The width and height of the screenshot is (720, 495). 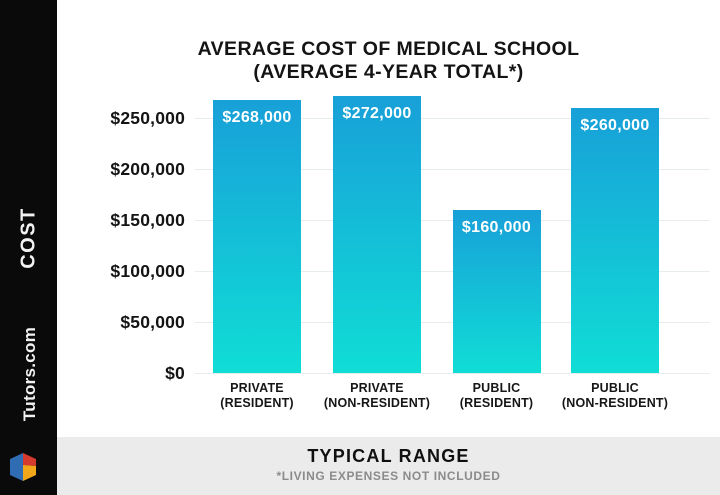 I want to click on x-axis-label-public-non-resident: PUBLIC (NON-RESIDENT), so click(x=615, y=396).